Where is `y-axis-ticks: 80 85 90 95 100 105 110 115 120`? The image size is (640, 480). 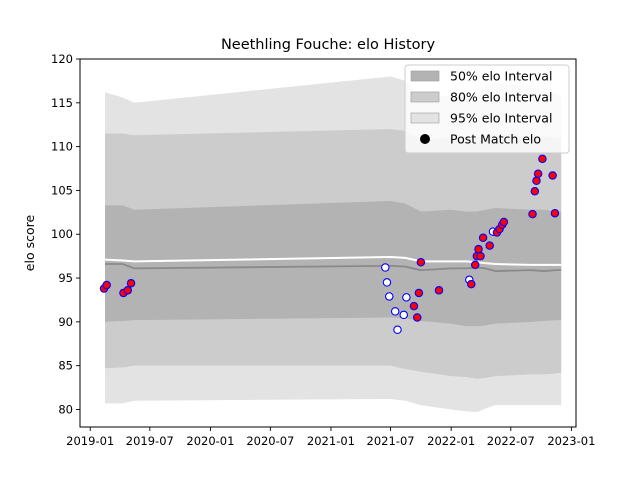 y-axis-ticks: 80 85 90 95 100 105 110 115 120 is located at coordinates (65, 234).